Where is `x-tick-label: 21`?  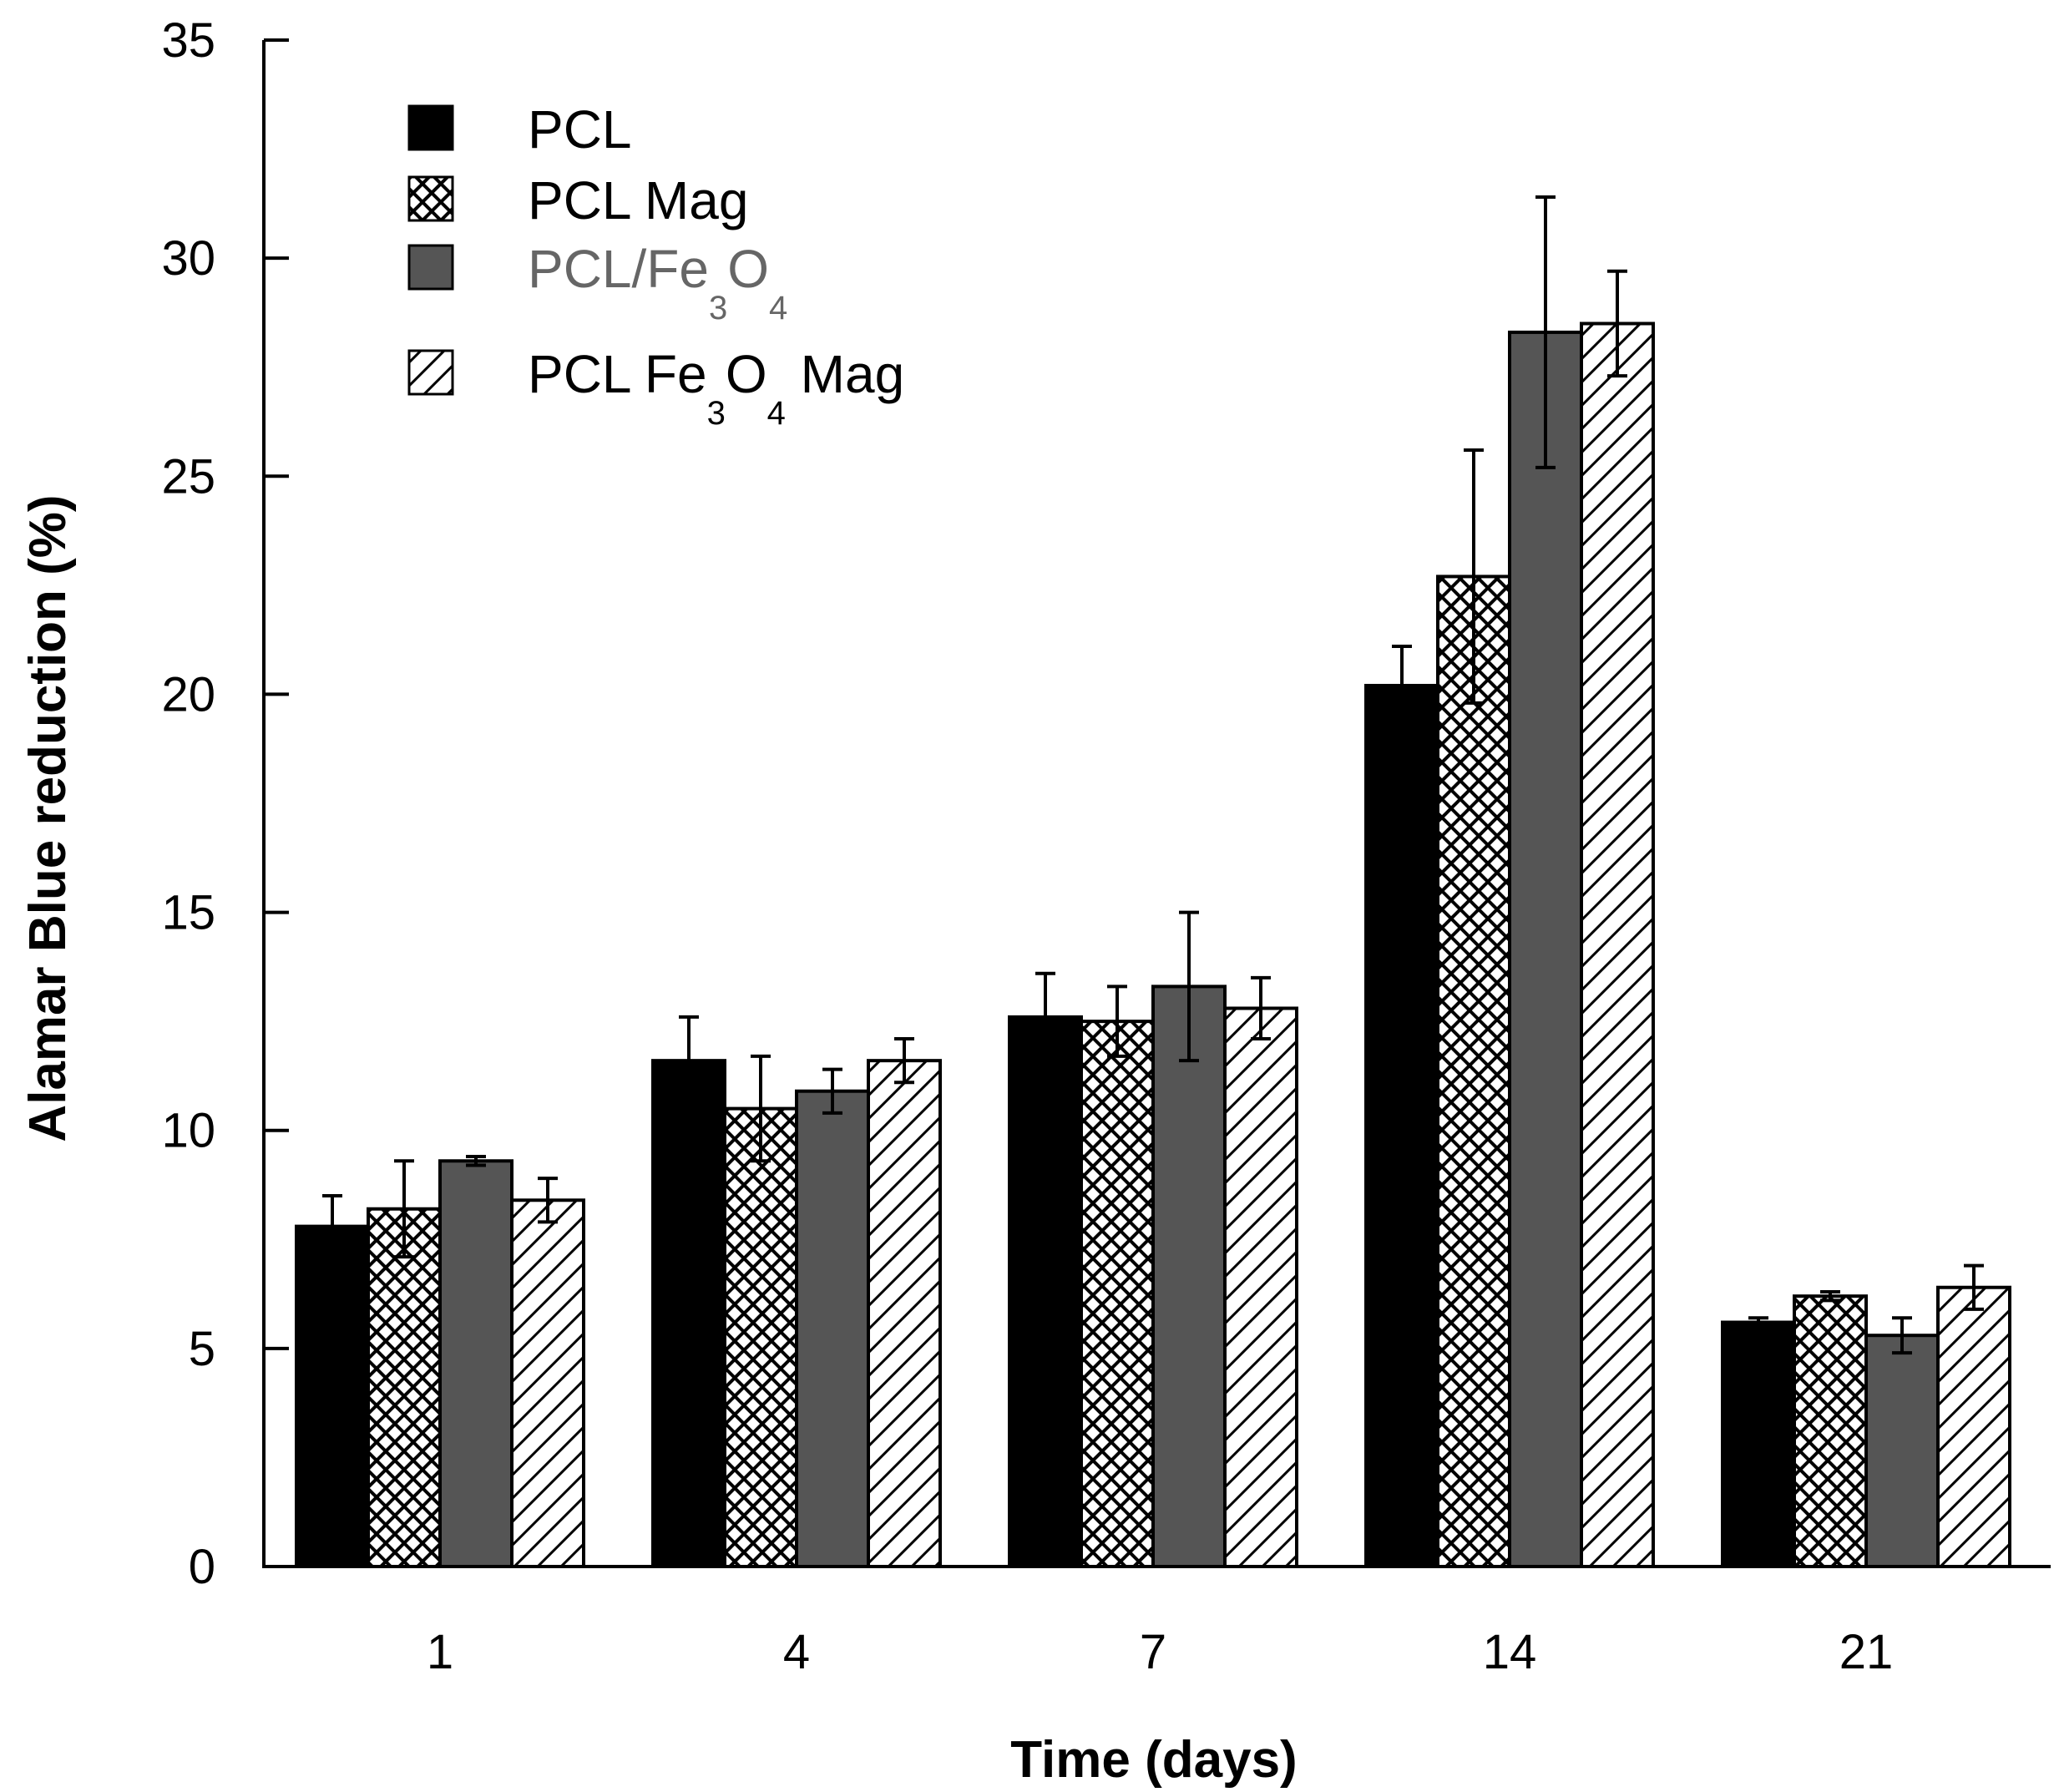 x-tick-label: 21 is located at coordinates (1866, 1652).